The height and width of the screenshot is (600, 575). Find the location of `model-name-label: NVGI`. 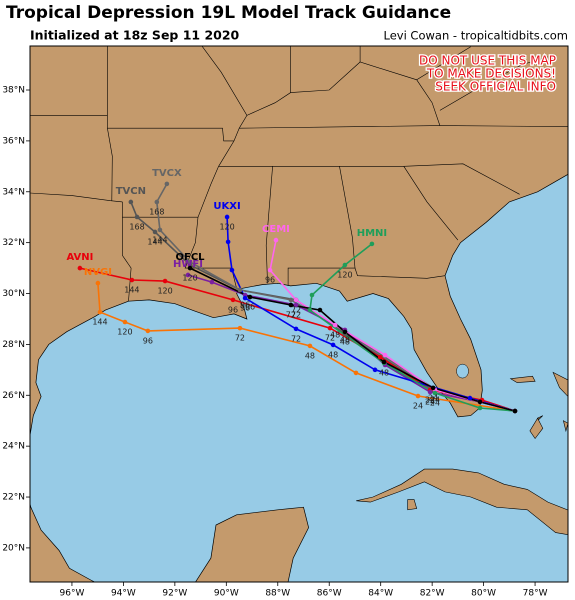

model-name-label: NVGI is located at coordinates (98, 272).